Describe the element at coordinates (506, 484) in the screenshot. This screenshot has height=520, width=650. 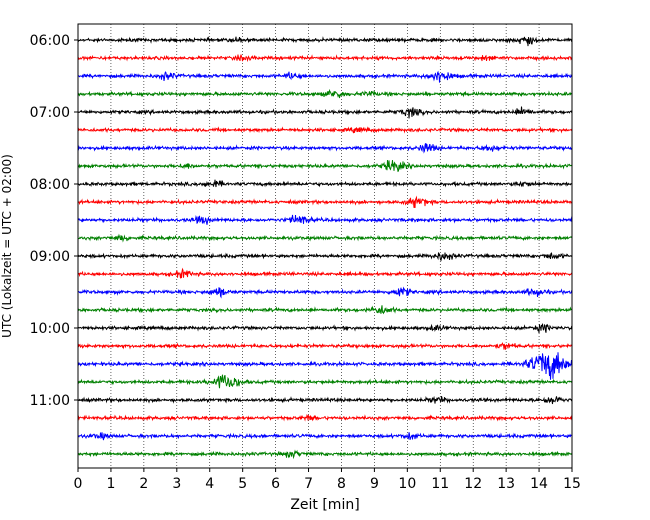
I see `x-tick-label: 13` at that location.